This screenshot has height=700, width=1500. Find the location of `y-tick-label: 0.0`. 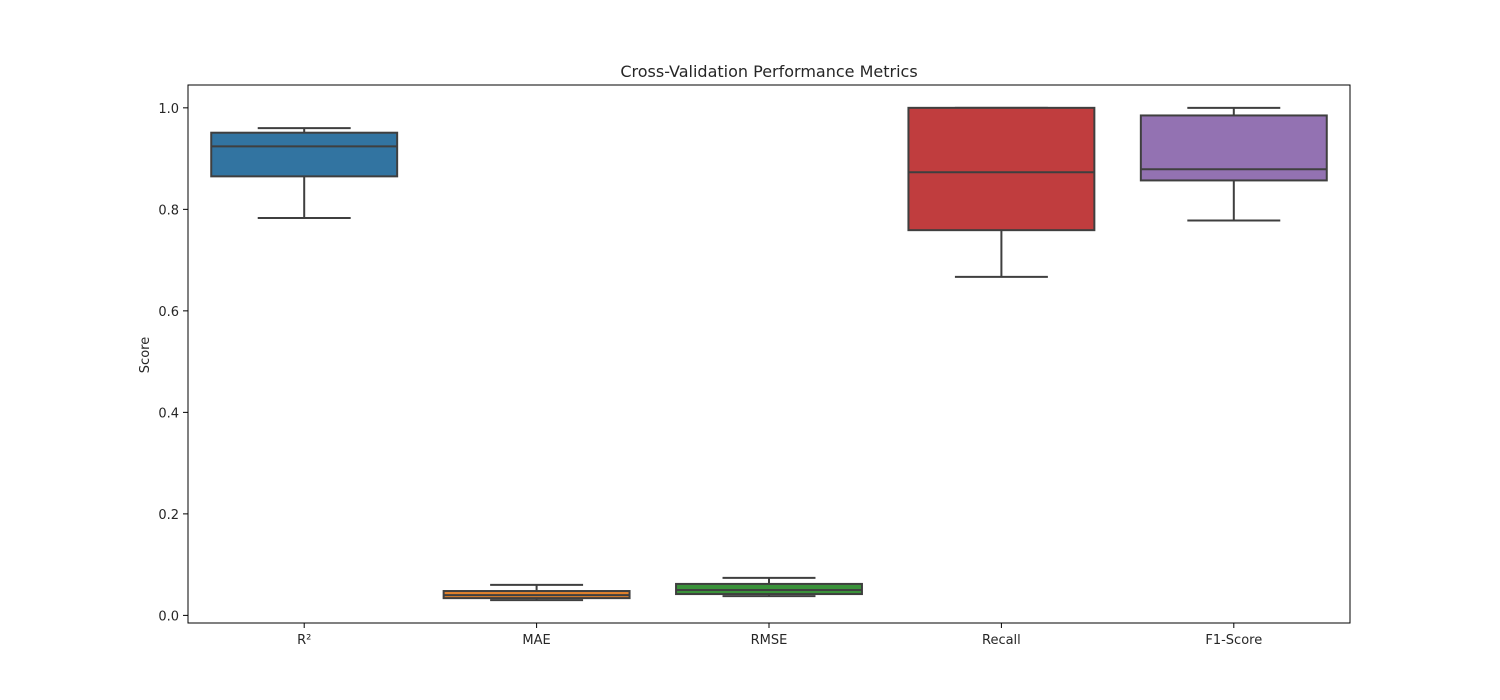

y-tick-label: 0.0 is located at coordinates (168, 616).